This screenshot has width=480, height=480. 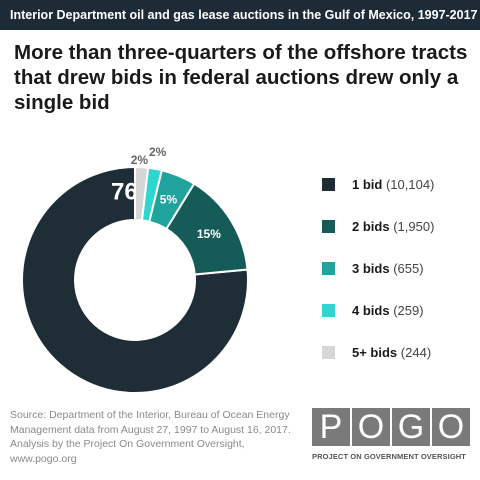 I want to click on legend-category: 4 bids, so click(x=371, y=310).